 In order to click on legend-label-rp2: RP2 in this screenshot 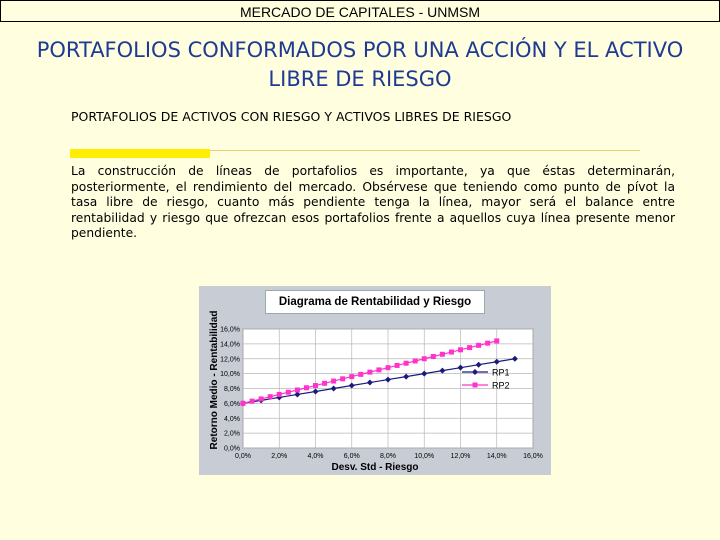, I will do `click(501, 386)`.